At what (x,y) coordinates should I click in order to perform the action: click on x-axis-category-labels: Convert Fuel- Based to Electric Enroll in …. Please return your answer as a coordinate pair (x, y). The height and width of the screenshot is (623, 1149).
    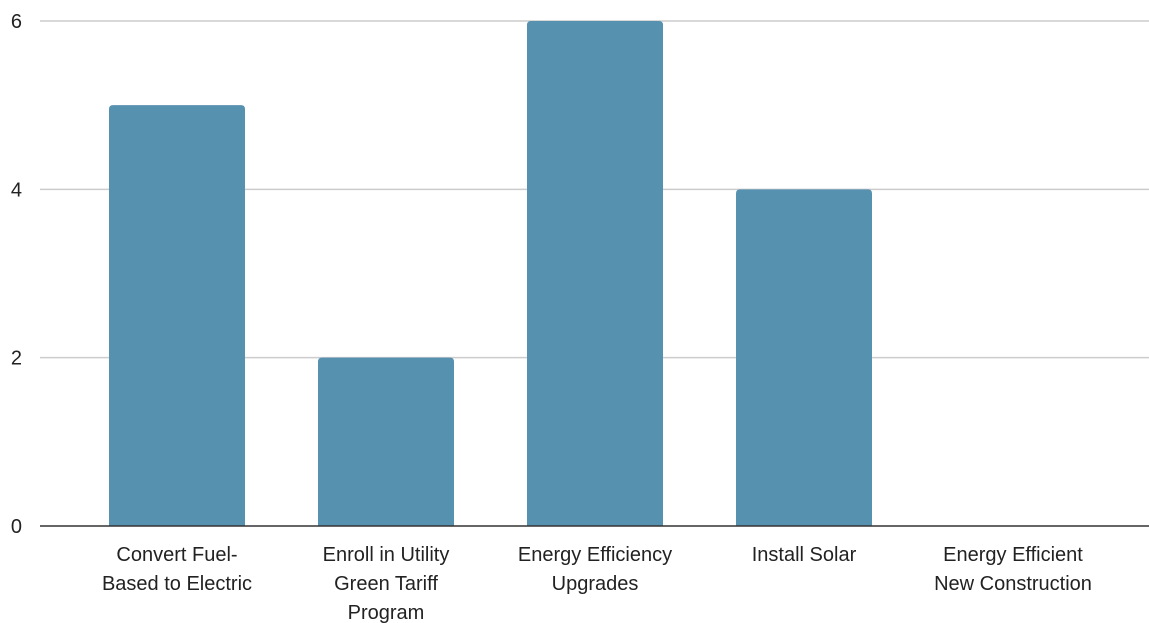
    Looking at the image, I should click on (597, 583).